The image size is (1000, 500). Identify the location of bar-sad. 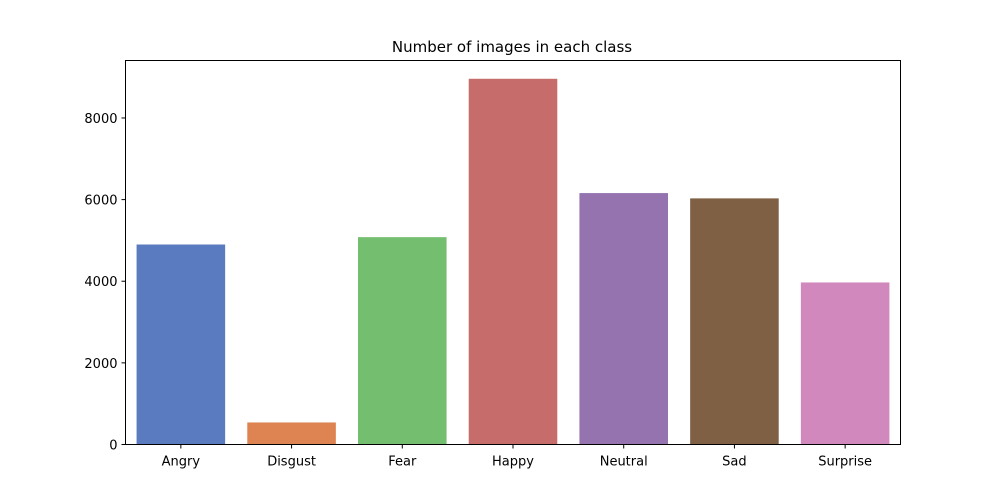
(734, 321).